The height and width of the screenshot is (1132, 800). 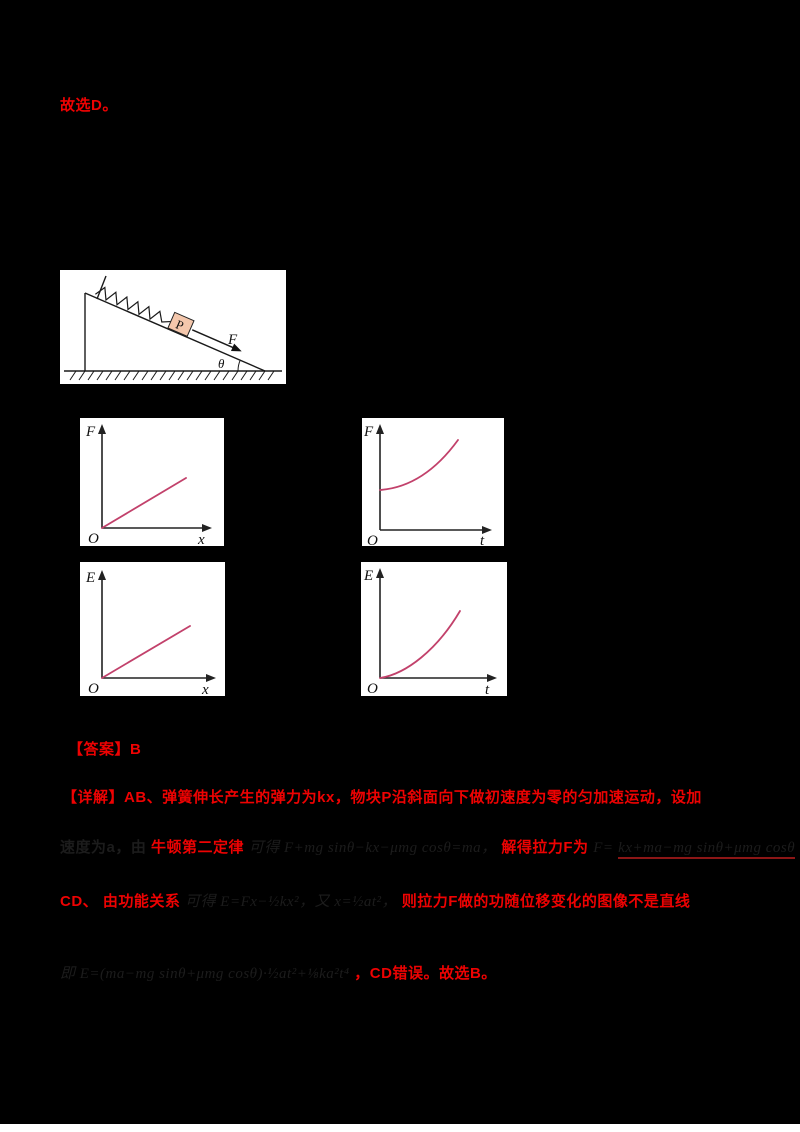 What do you see at coordinates (425, 973) in the screenshot?
I see `explanation-line4-conclusion: ，CD错误。故选B。` at bounding box center [425, 973].